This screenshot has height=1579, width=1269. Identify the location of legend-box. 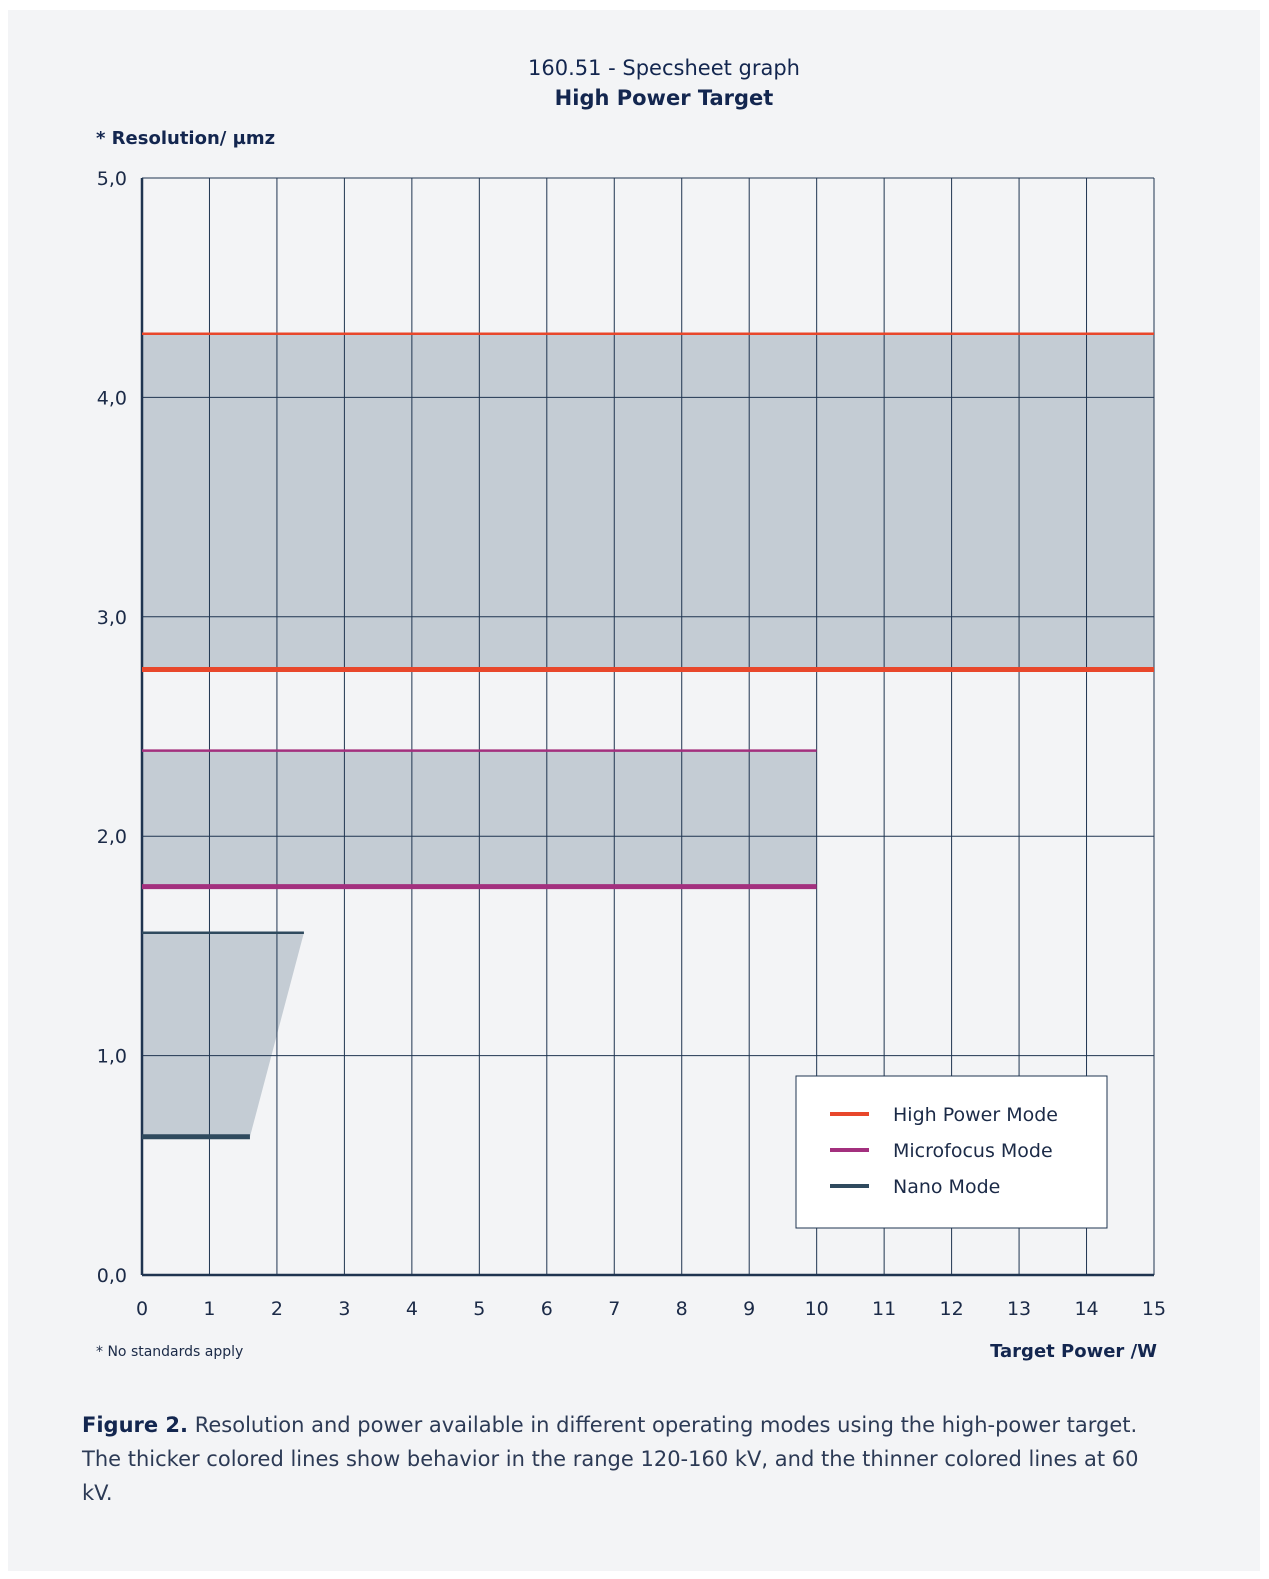
(951, 1152).